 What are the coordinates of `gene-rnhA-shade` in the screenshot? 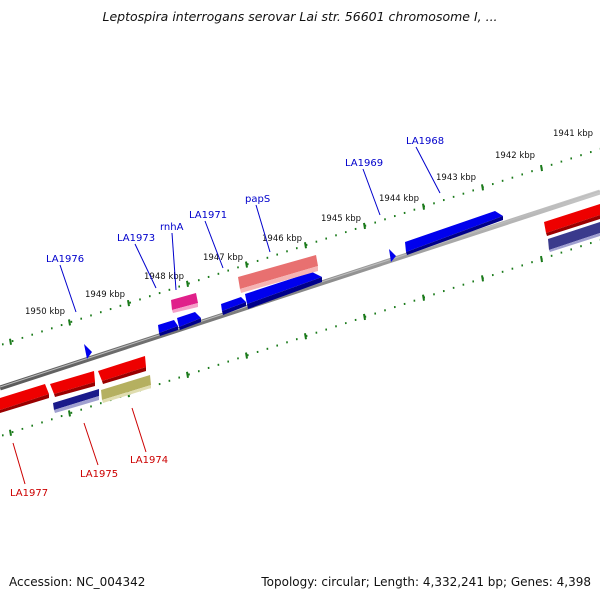 It's located at (185, 308).